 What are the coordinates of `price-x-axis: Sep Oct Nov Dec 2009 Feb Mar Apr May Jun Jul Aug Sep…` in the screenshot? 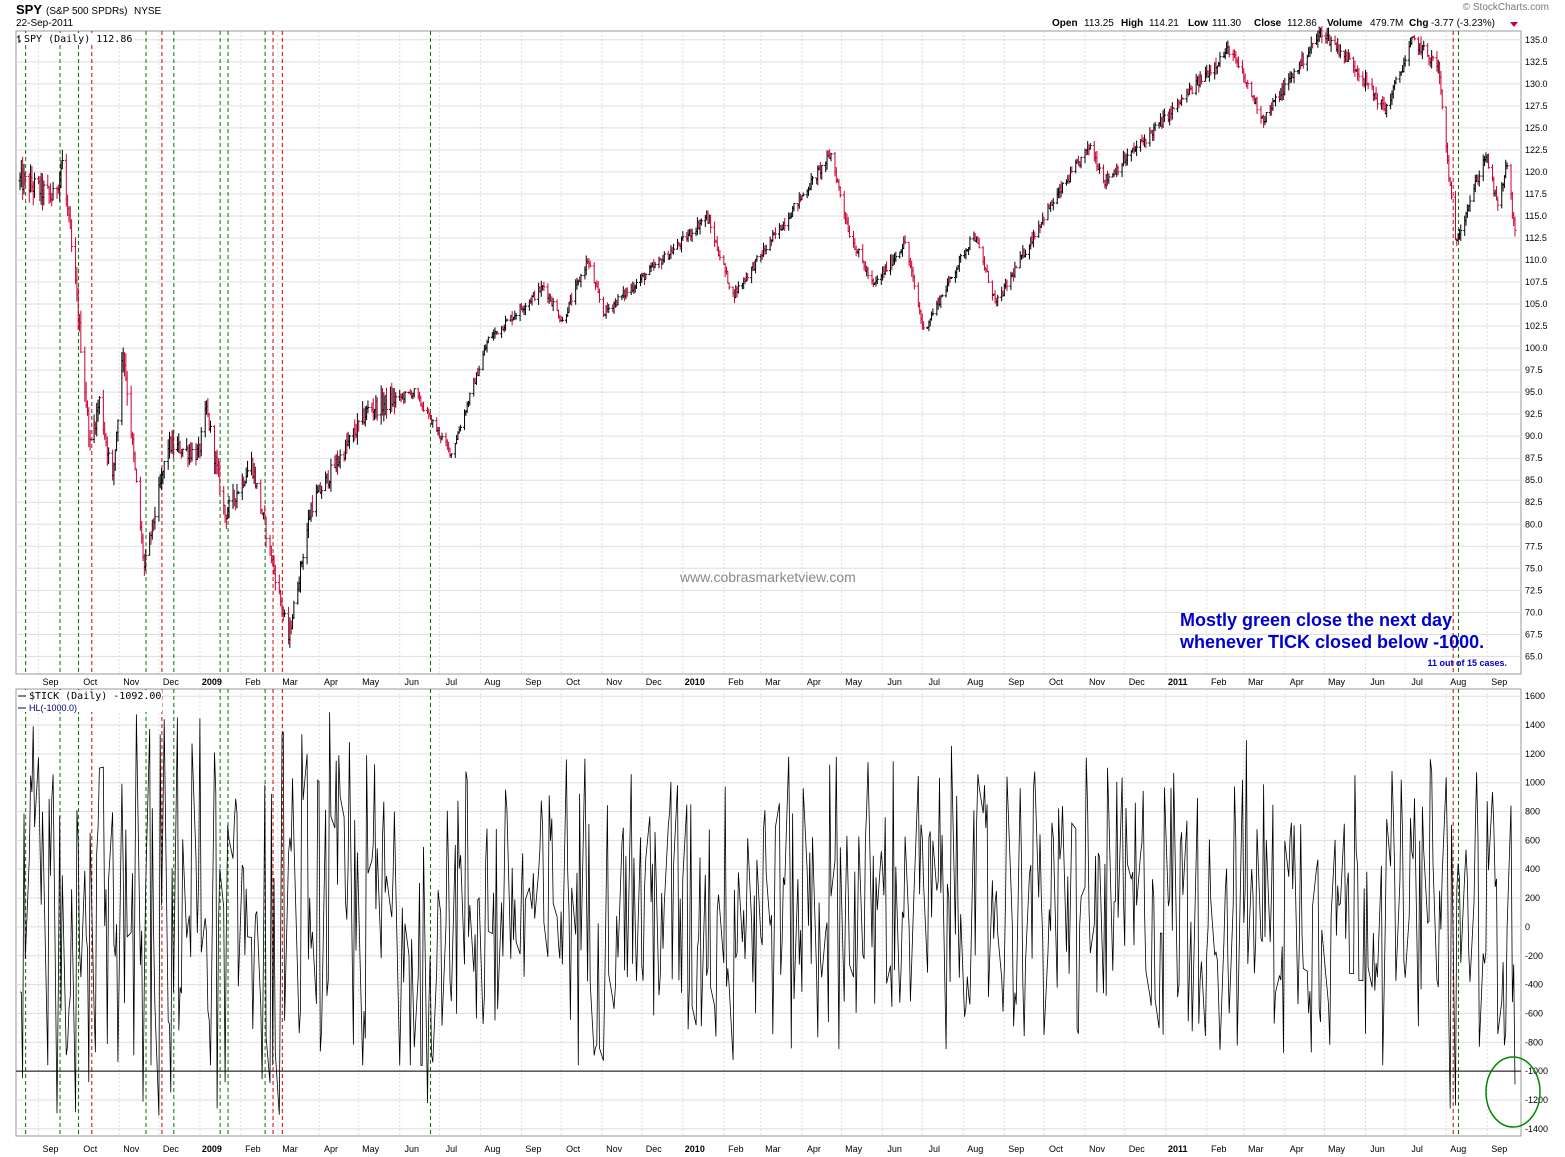 It's located at (775, 682).